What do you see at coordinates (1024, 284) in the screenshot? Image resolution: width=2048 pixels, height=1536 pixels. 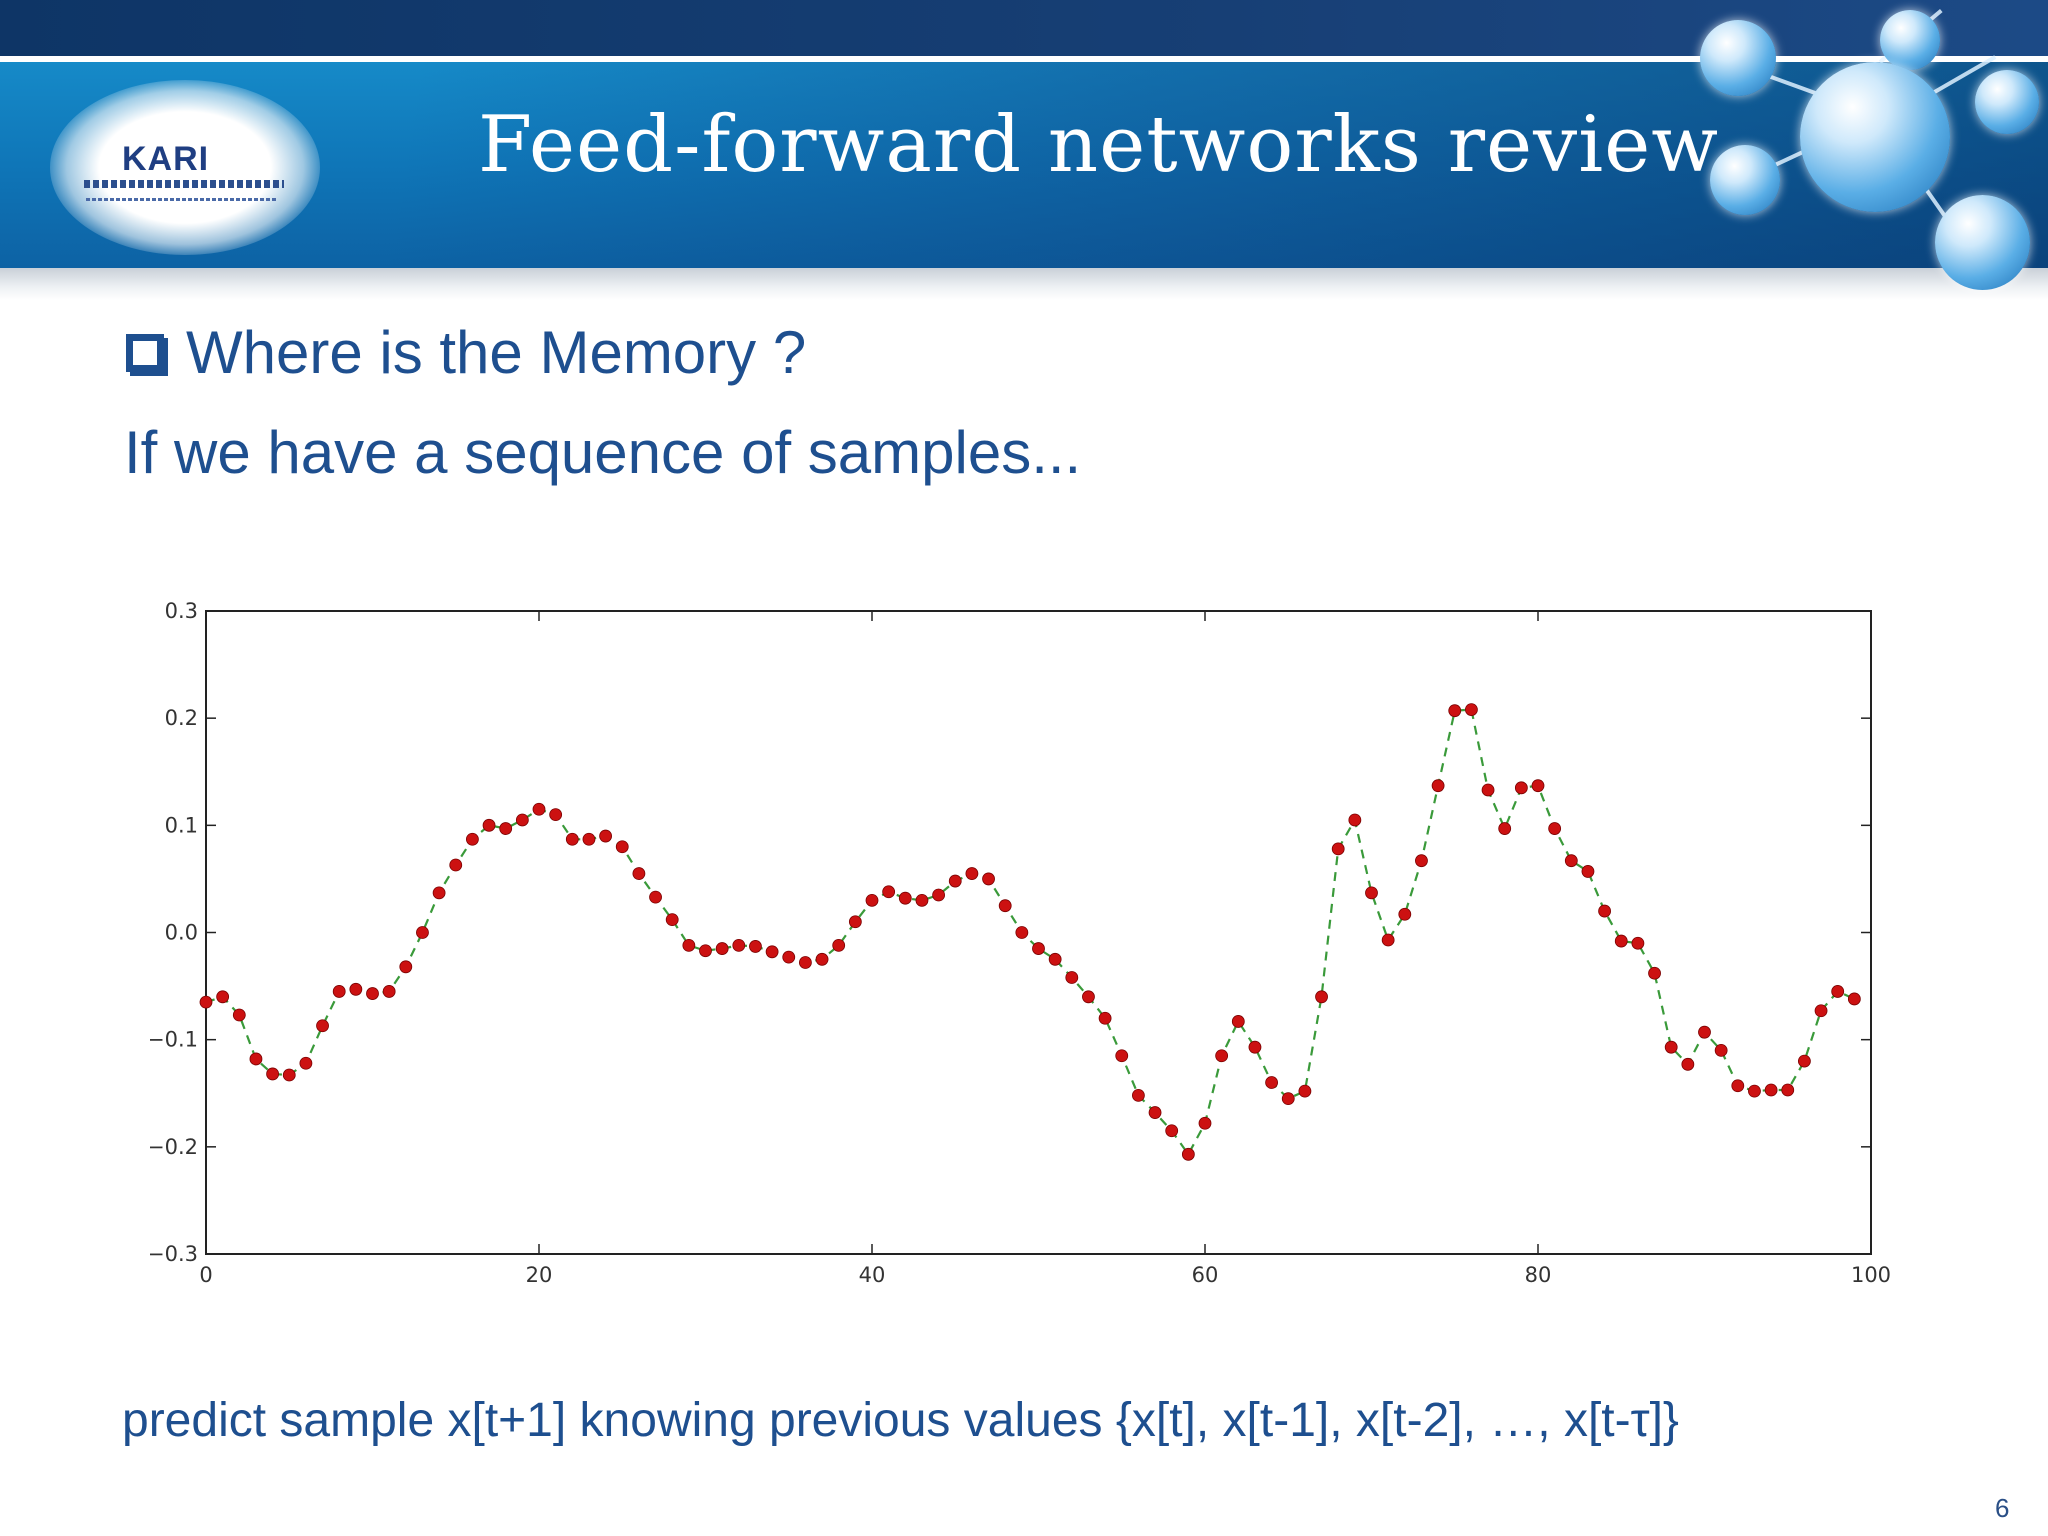 I see `header-shadow` at bounding box center [1024, 284].